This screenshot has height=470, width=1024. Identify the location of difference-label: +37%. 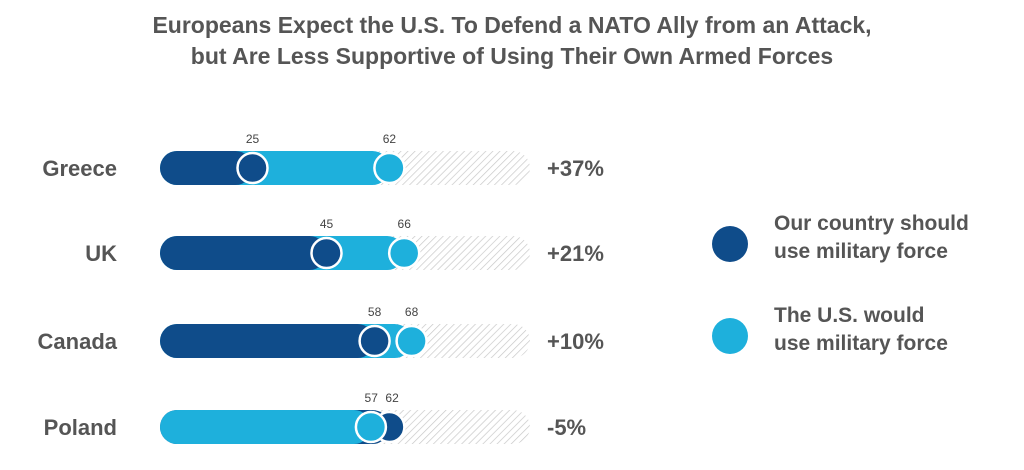
(575, 168).